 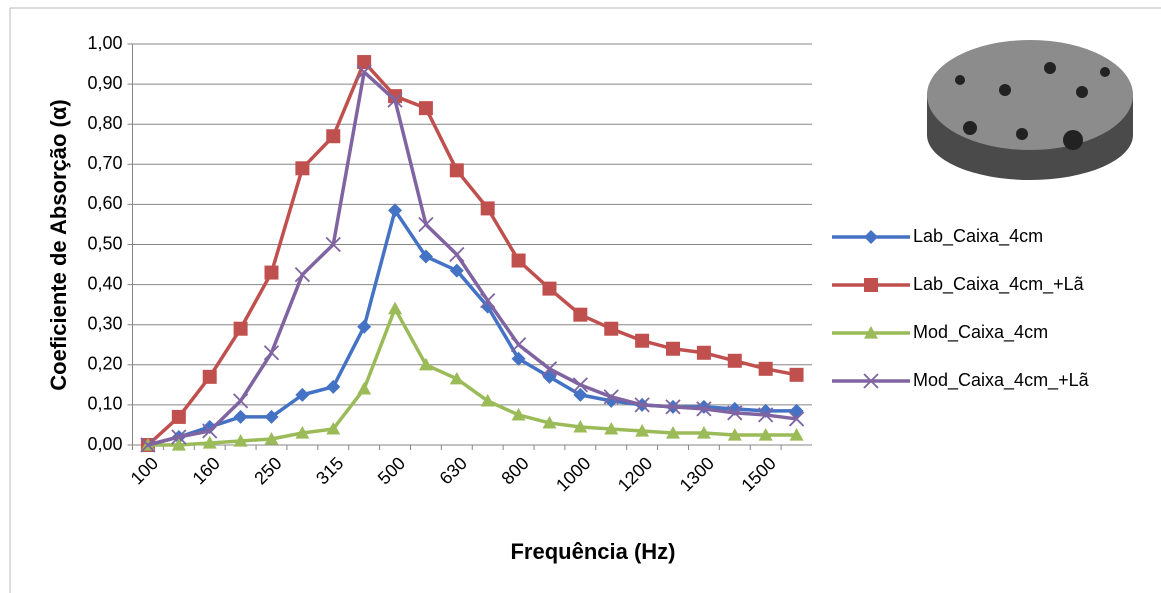 I want to click on legend-label: Mod_Caixa_4cm_+Lã, so click(x=1001, y=380).